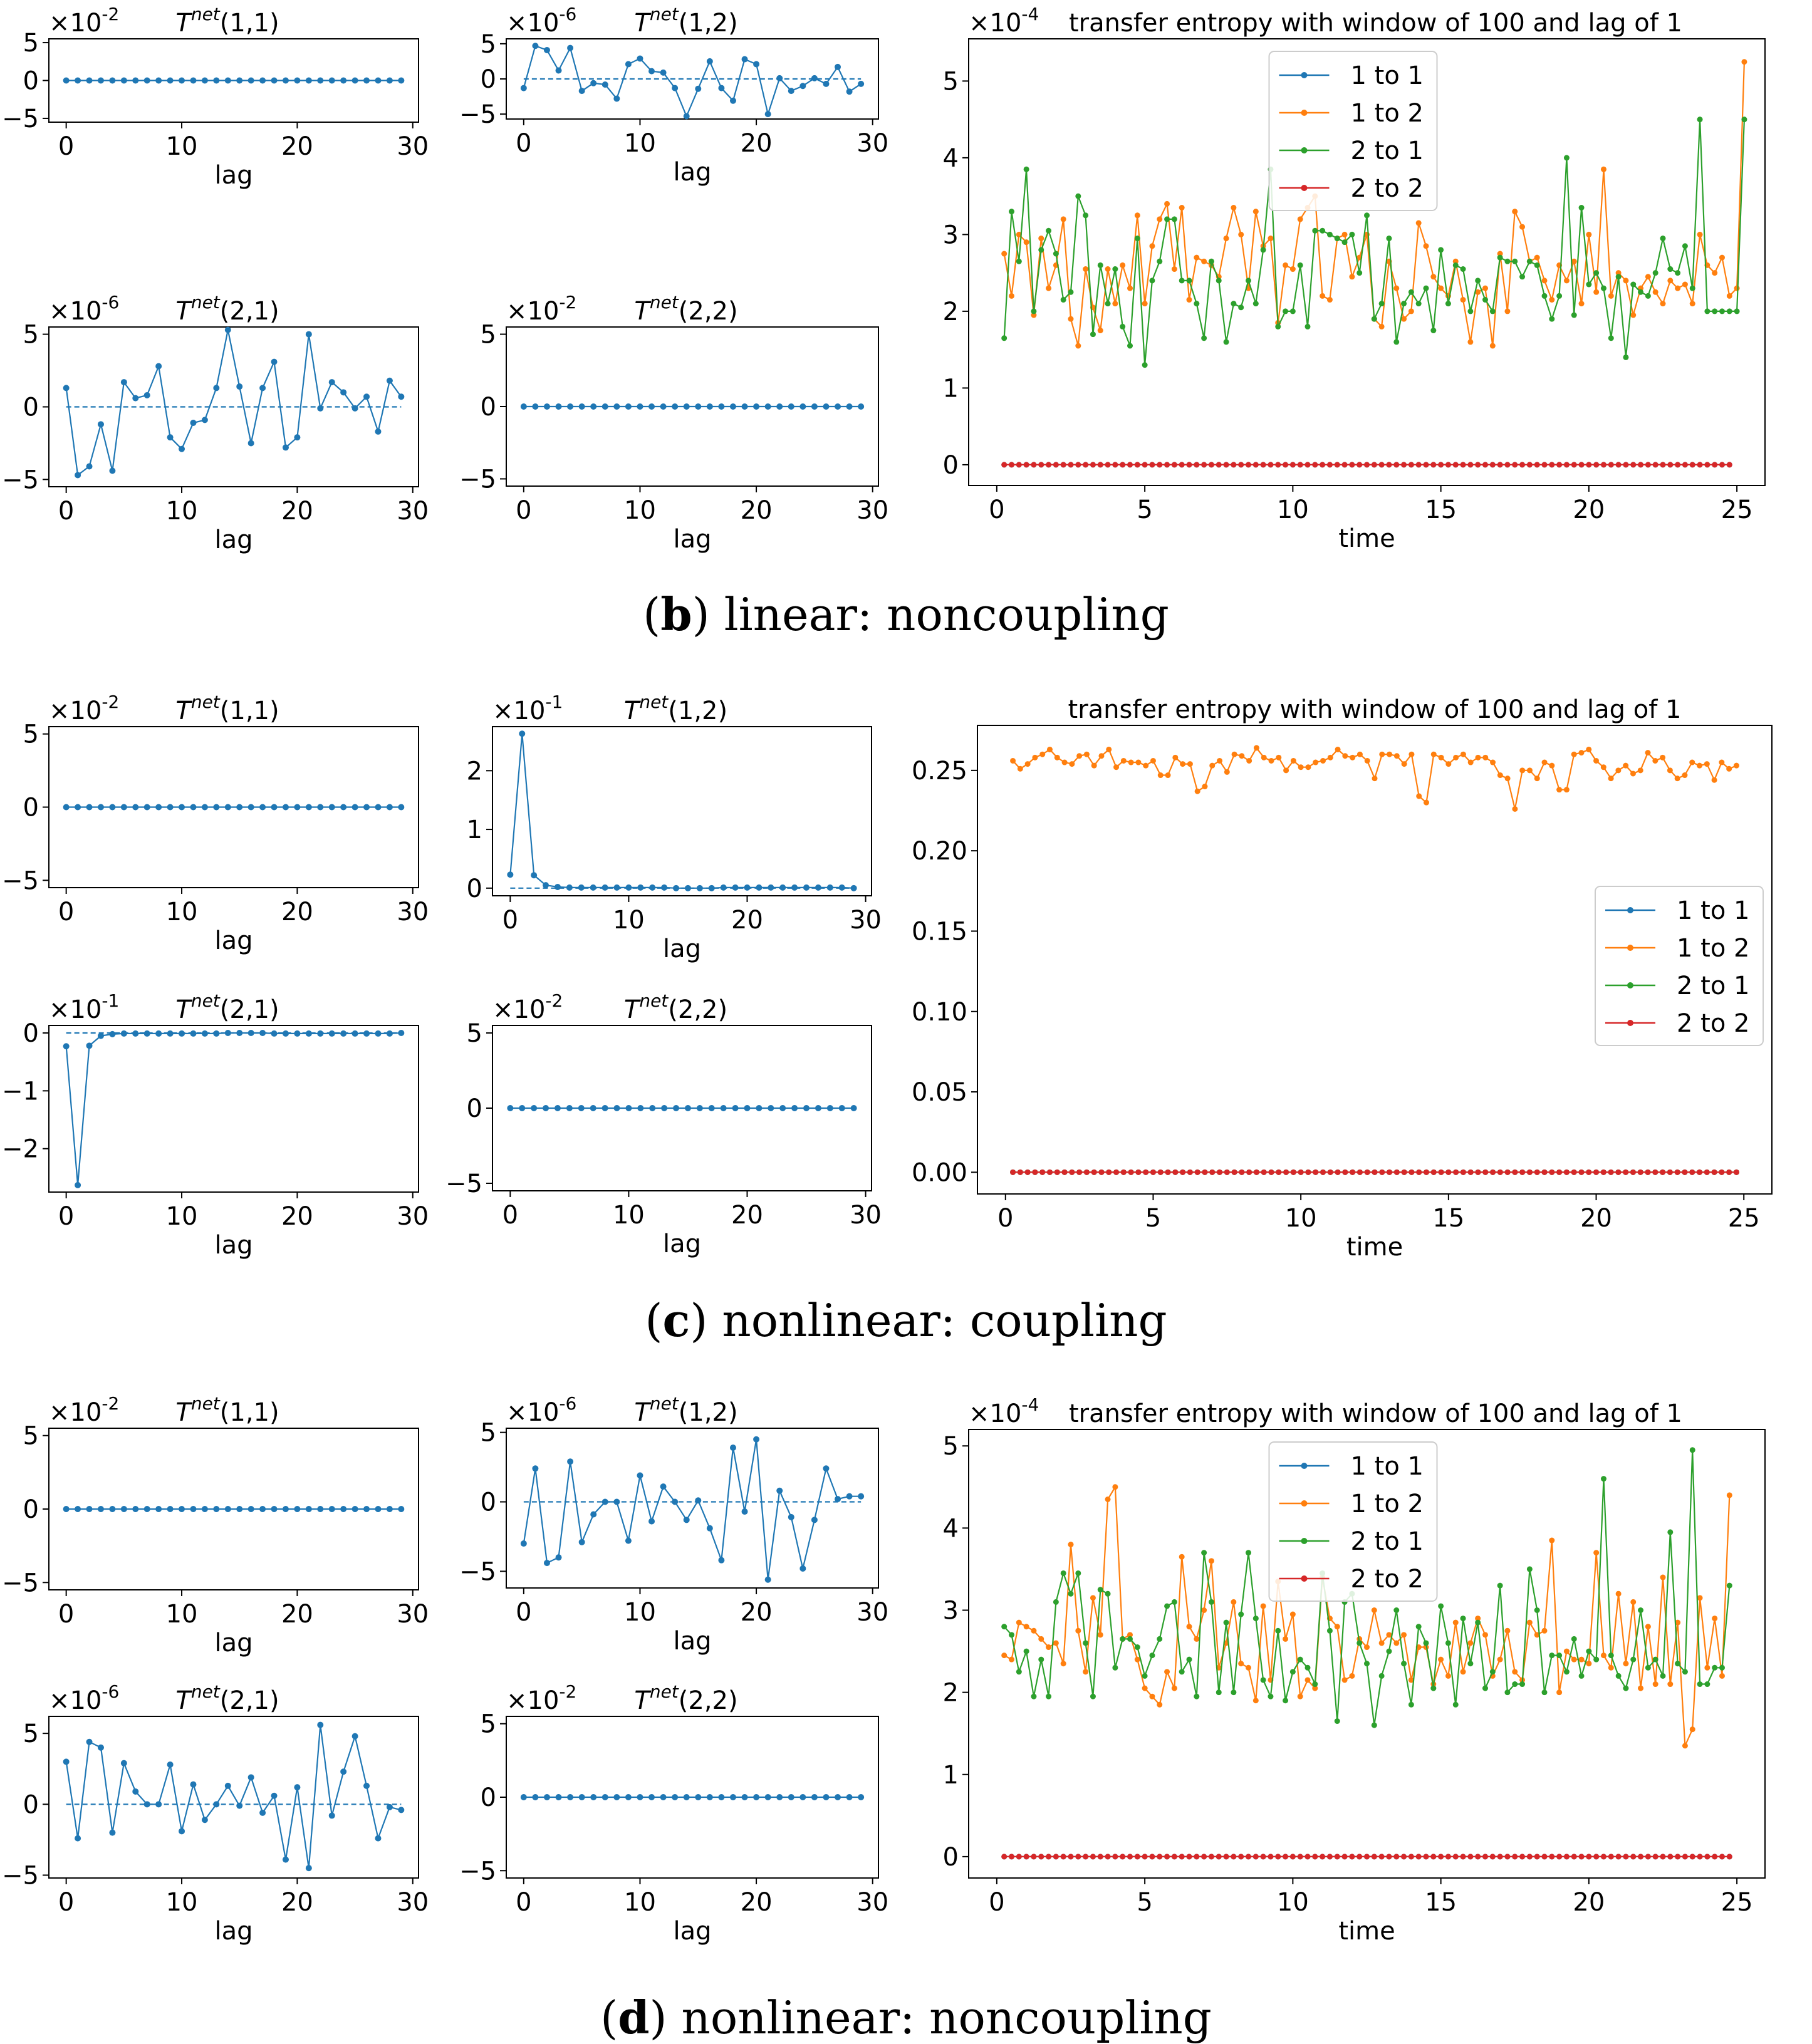  Describe the element at coordinates (1387, 113) in the screenshot. I see `legend-label: 1 to 2` at that location.